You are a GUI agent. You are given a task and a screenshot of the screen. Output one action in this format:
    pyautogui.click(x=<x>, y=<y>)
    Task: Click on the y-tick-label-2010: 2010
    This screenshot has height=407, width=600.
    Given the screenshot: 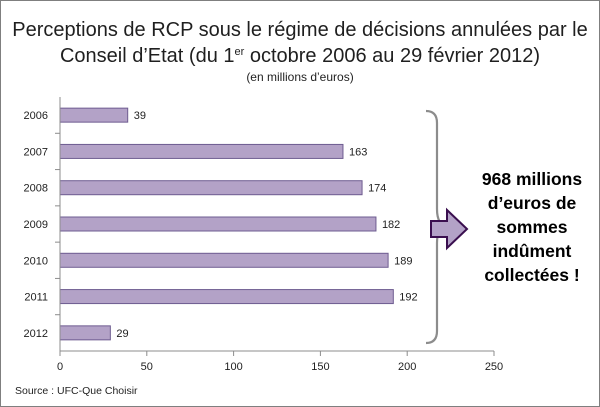 What is the action you would take?
    pyautogui.click(x=36, y=261)
    